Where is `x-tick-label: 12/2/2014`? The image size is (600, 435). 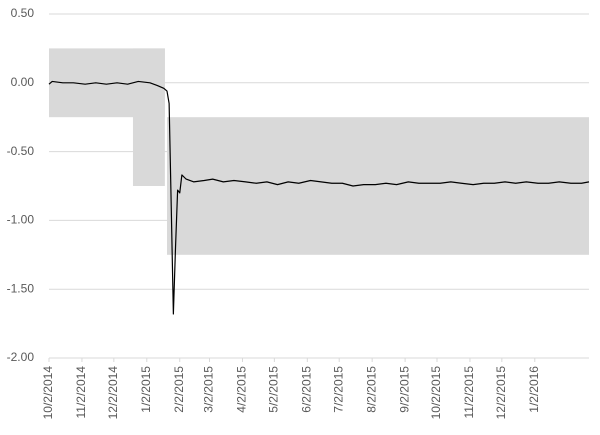
x-tick-label: 12/2/2014 is located at coordinates (113, 393).